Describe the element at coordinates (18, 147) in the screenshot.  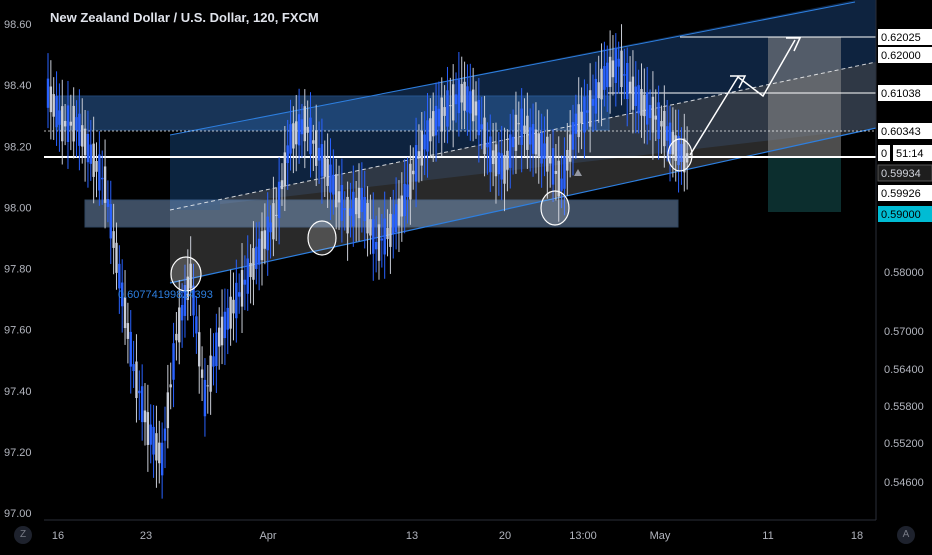
I see `left-axis-tick-label: 98.20` at that location.